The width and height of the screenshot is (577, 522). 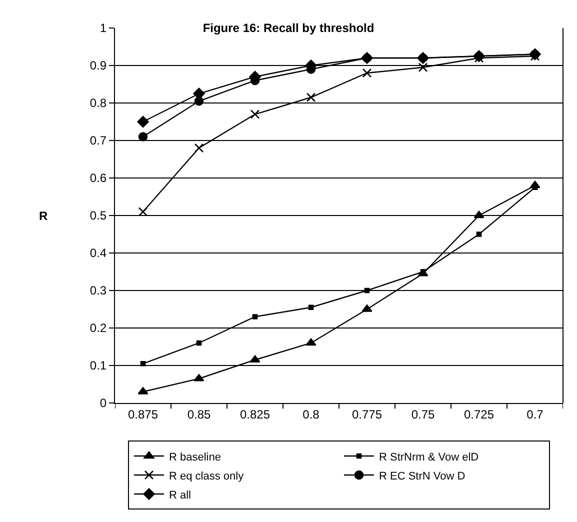 I want to click on y-tick-label: 0.5, so click(x=98, y=215).